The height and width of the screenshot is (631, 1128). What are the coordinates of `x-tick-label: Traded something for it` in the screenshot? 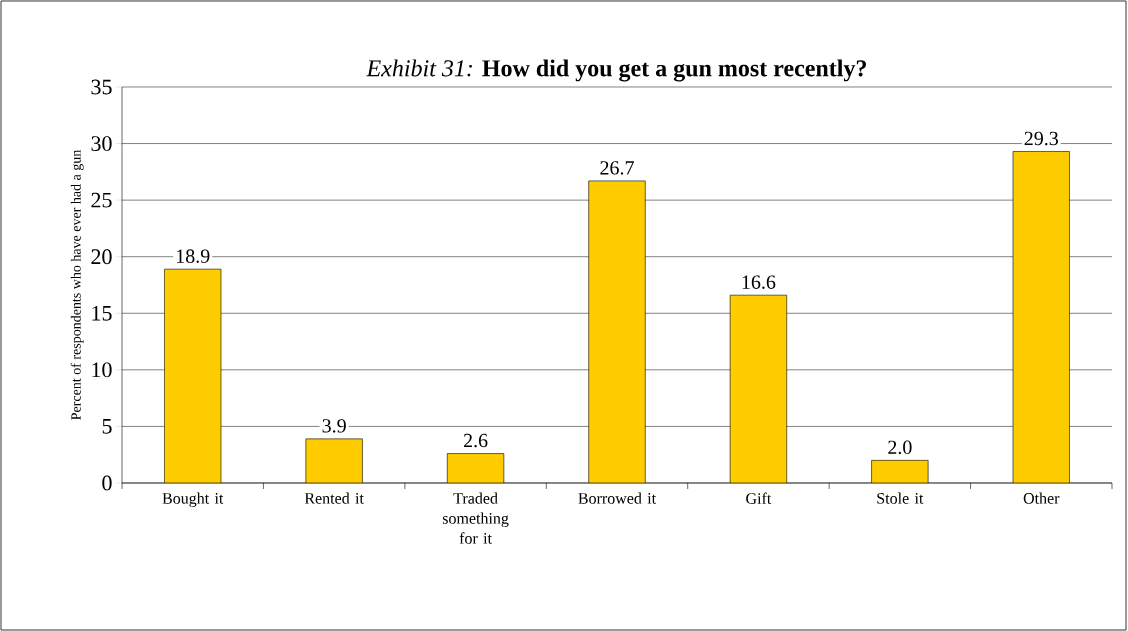 It's located at (475, 518).